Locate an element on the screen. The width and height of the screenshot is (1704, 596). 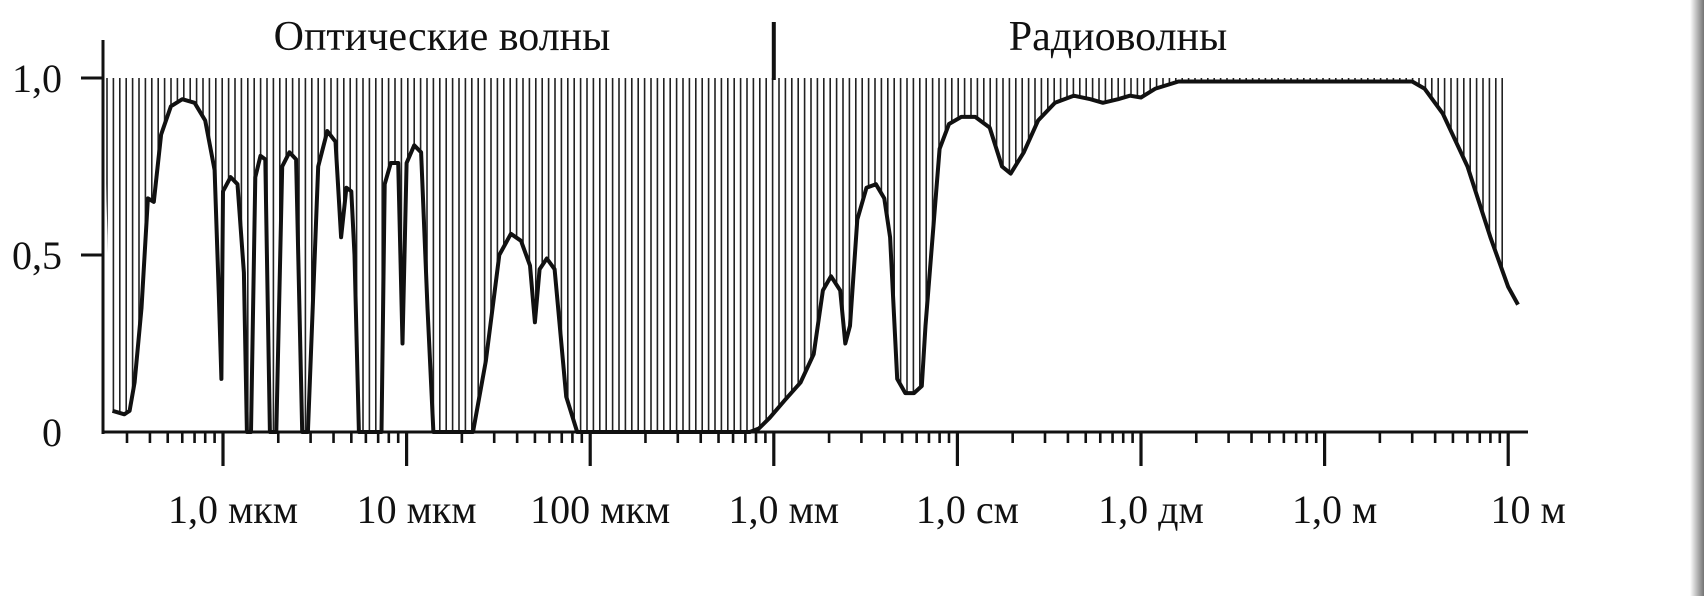
y-tick-label: 0 is located at coordinates (52, 432).